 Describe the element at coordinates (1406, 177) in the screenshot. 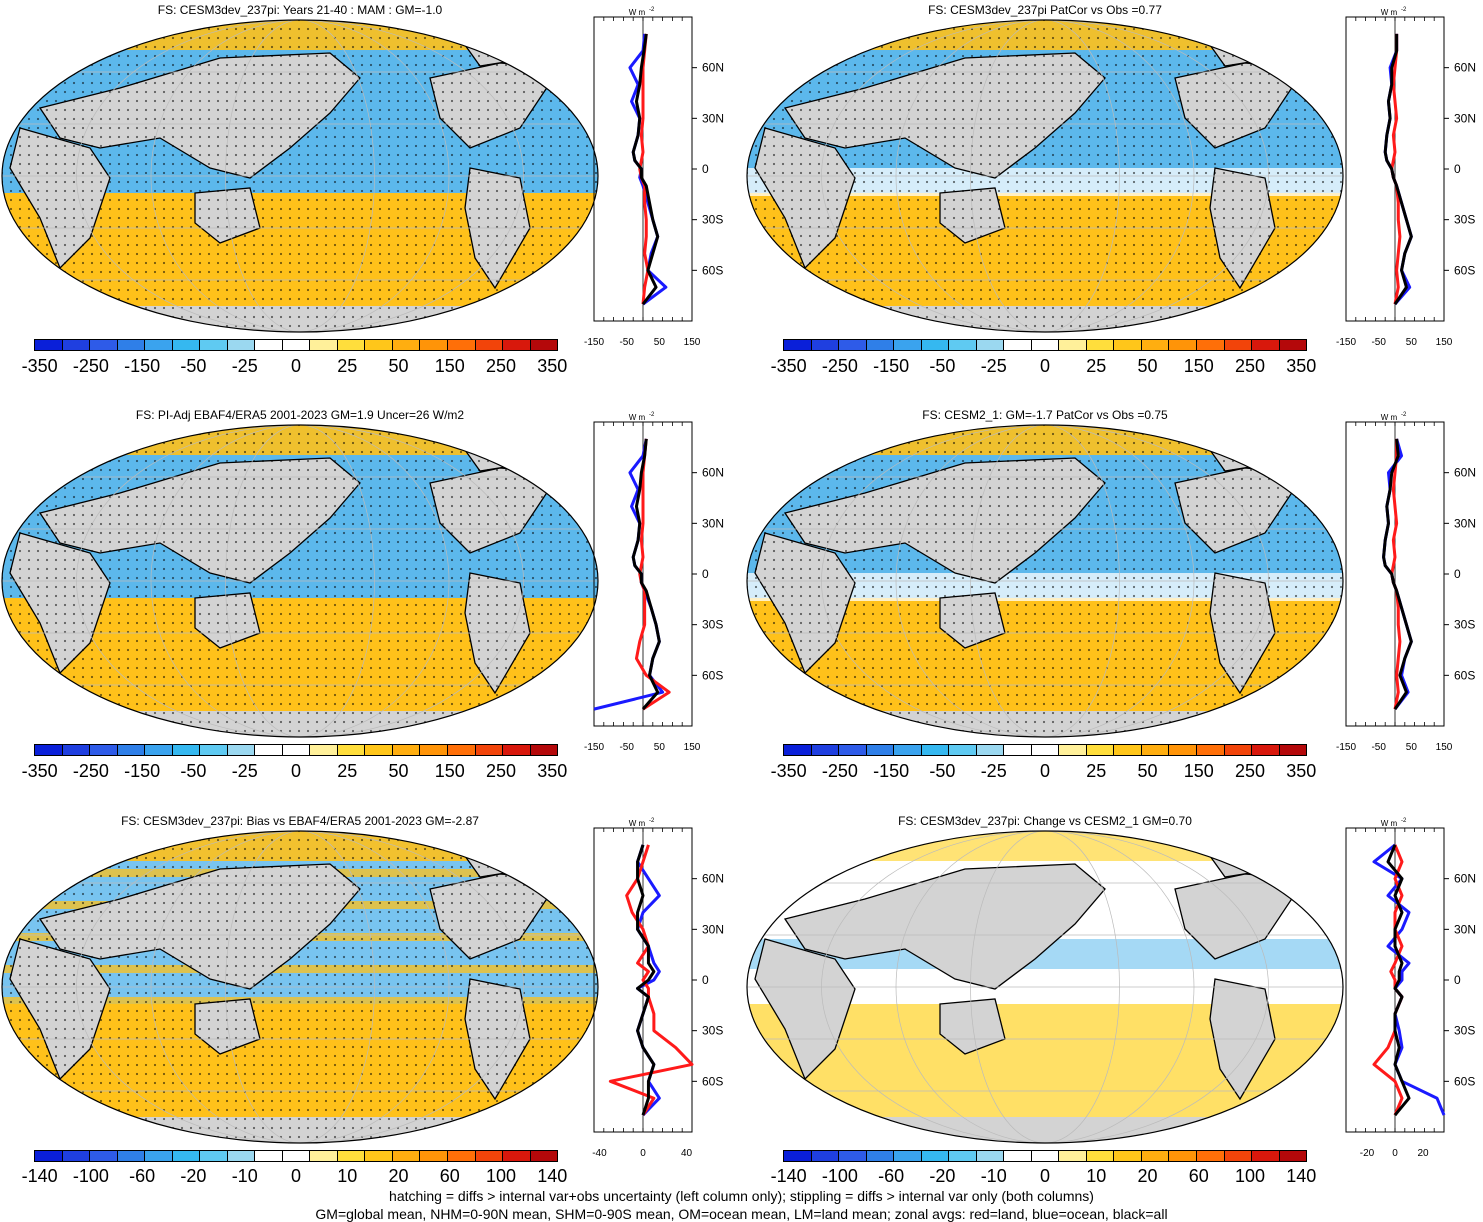

I see `zonal-plot-1: W m -2 60N 30N 0 30S 60S -150 -50 50 150` at that location.